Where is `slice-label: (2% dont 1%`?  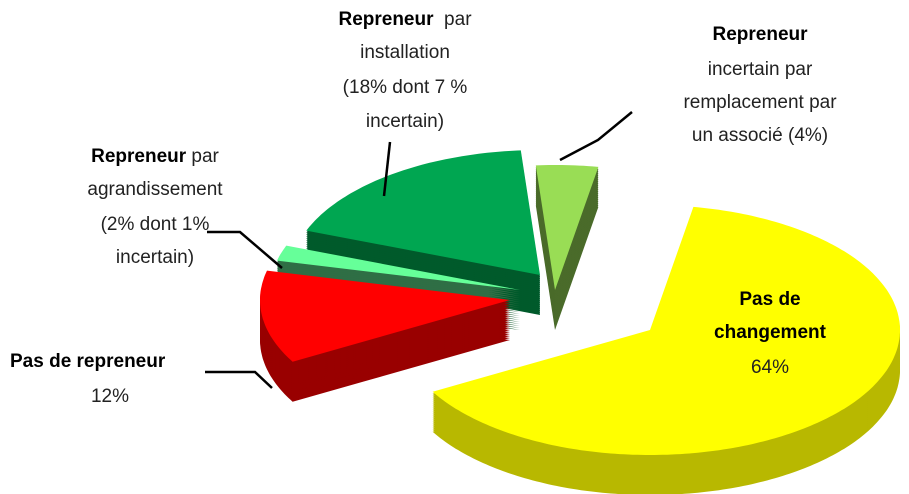
slice-label: (2% dont 1% is located at coordinates (155, 224).